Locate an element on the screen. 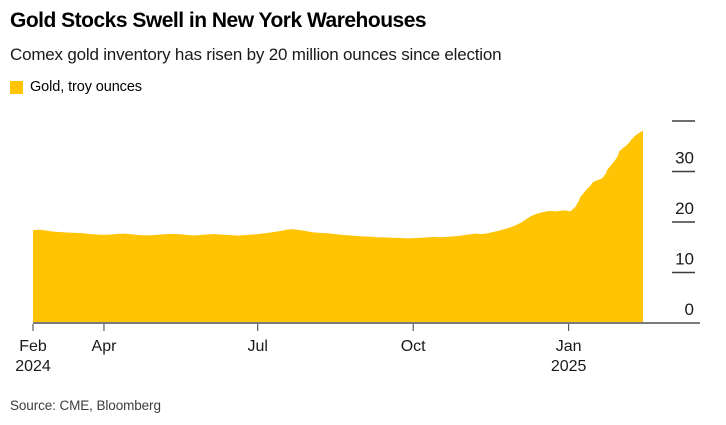  x-tick-label: Jul is located at coordinates (258, 346).